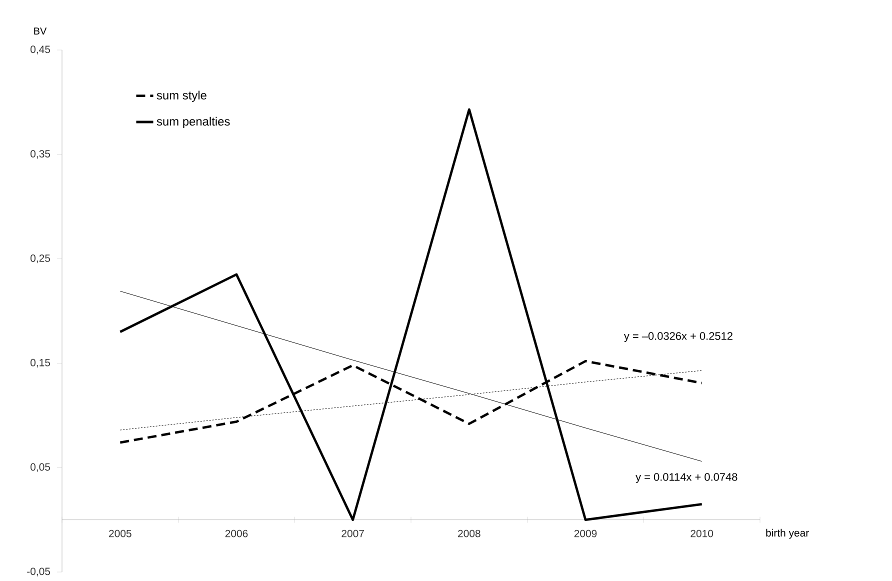 The image size is (892, 581). Describe the element at coordinates (40, 363) in the screenshot. I see `y-tick-label: 0,15` at that location.